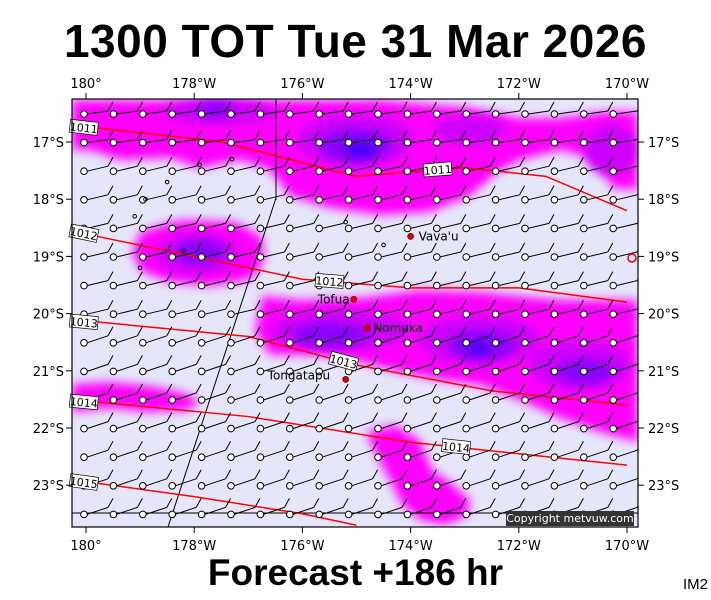 Image resolution: width=711 pixels, height=600 pixels. What do you see at coordinates (350, 432) in the screenshot?
I see `isobar-line` at bounding box center [350, 432].